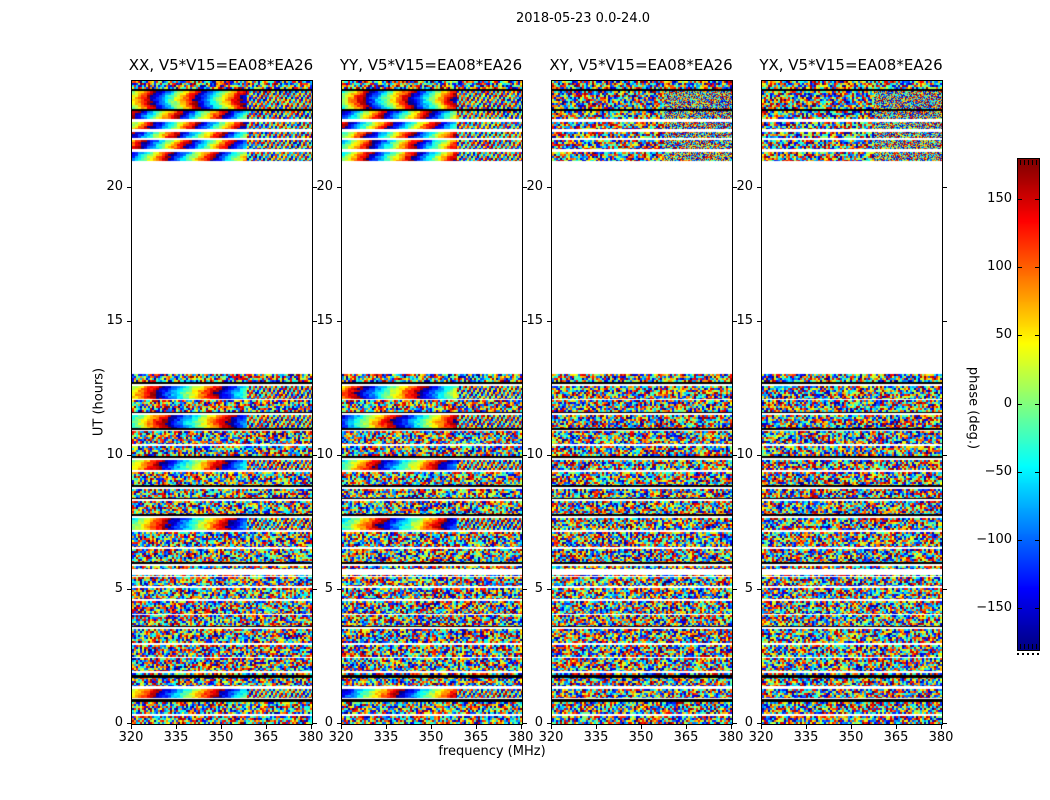  What do you see at coordinates (1028, 654) in the screenshot?
I see `colorbar-underflow-dots` at bounding box center [1028, 654].